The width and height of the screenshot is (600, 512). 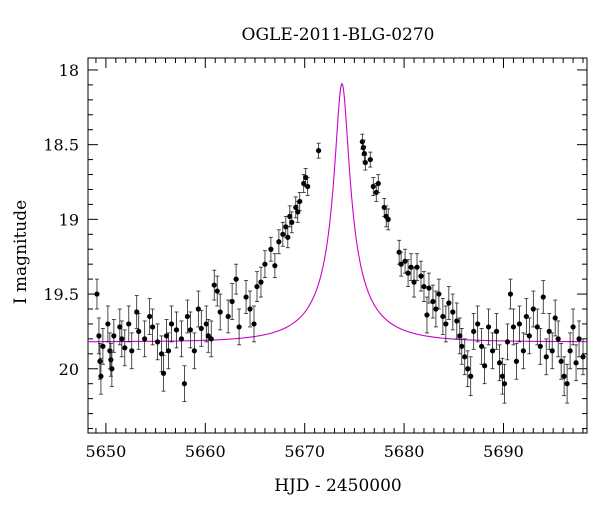 I want to click on y-tick-label: 19.5, so click(x=61, y=294).